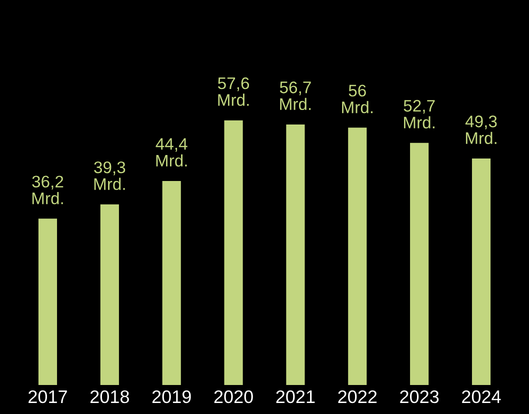  Describe the element at coordinates (295, 96) in the screenshot. I see `data-label: 56,7 Mrd.` at that location.